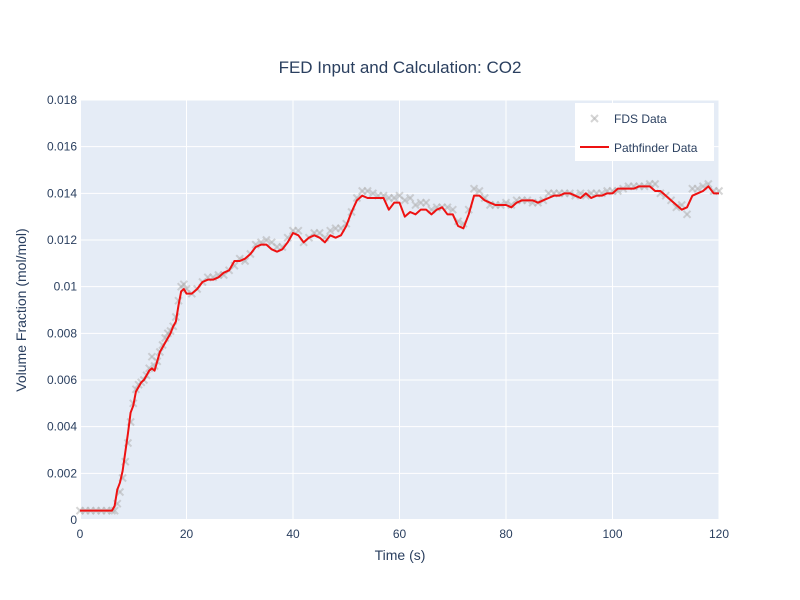 This screenshot has height=600, width=800. What do you see at coordinates (62, 240) in the screenshot?
I see `y-tick-label: 0.012` at bounding box center [62, 240].